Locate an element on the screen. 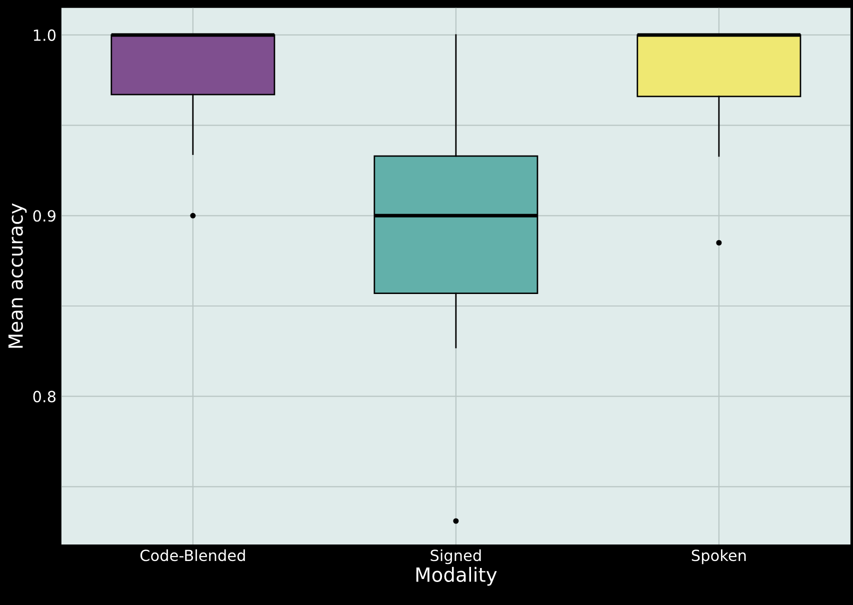  y-tick-label: 0.8 is located at coordinates (44, 396).